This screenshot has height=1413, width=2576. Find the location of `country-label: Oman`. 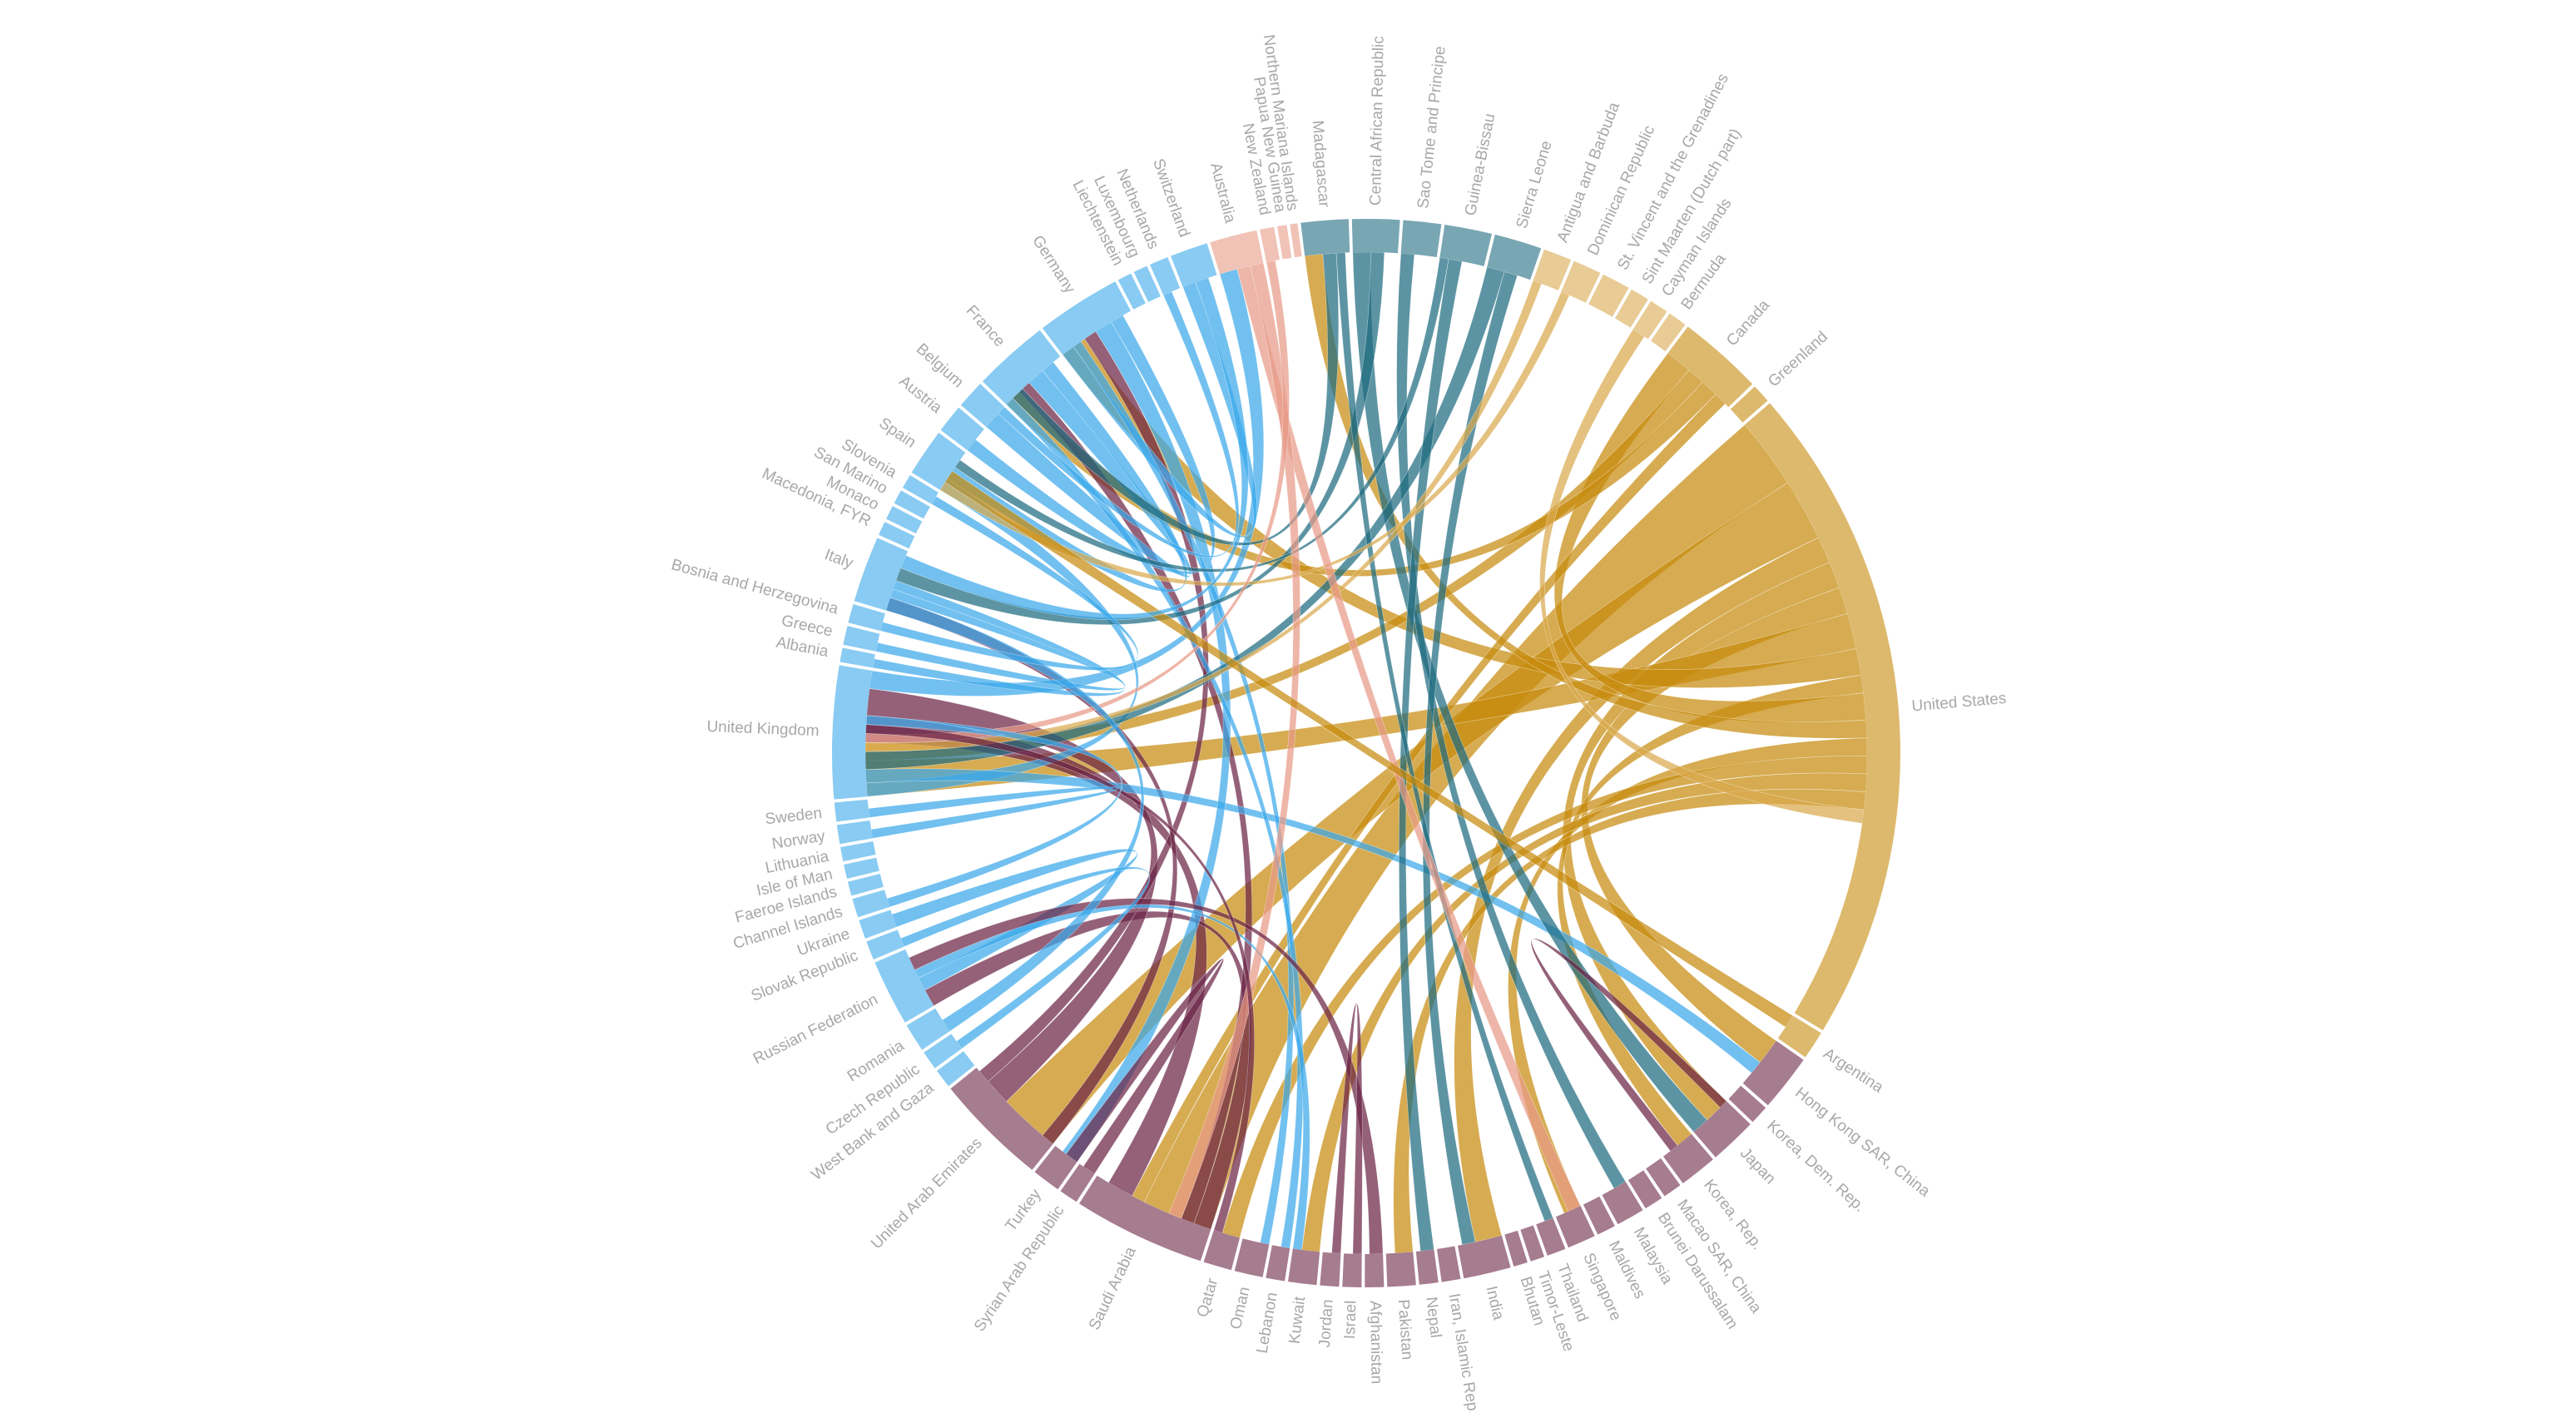

country-label: Oman is located at coordinates (1240, 1308).